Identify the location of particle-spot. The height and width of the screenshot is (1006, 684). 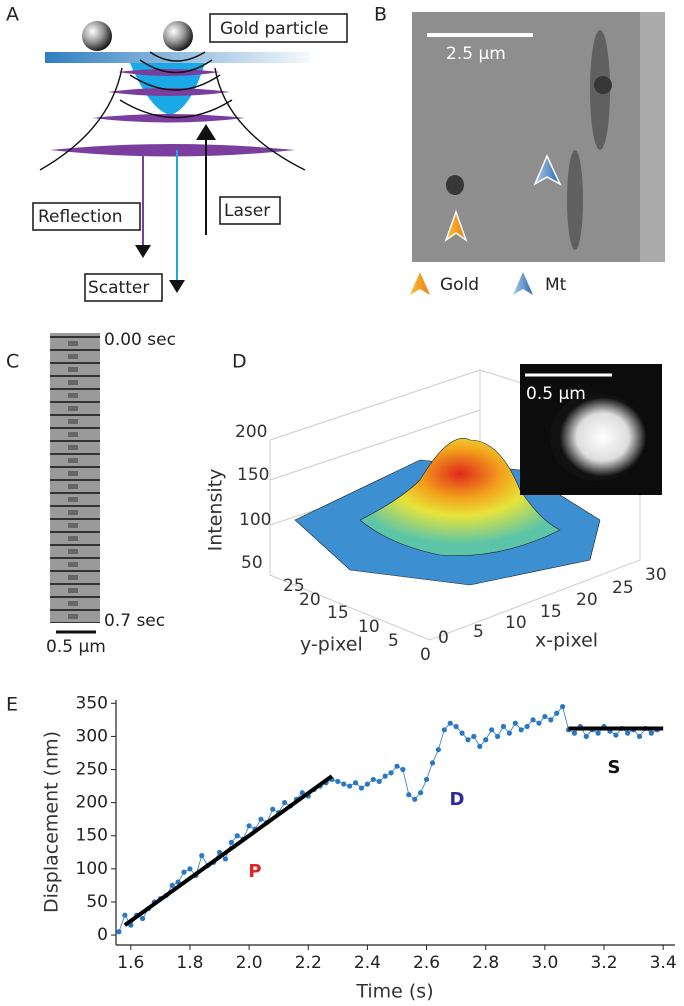
(598, 437).